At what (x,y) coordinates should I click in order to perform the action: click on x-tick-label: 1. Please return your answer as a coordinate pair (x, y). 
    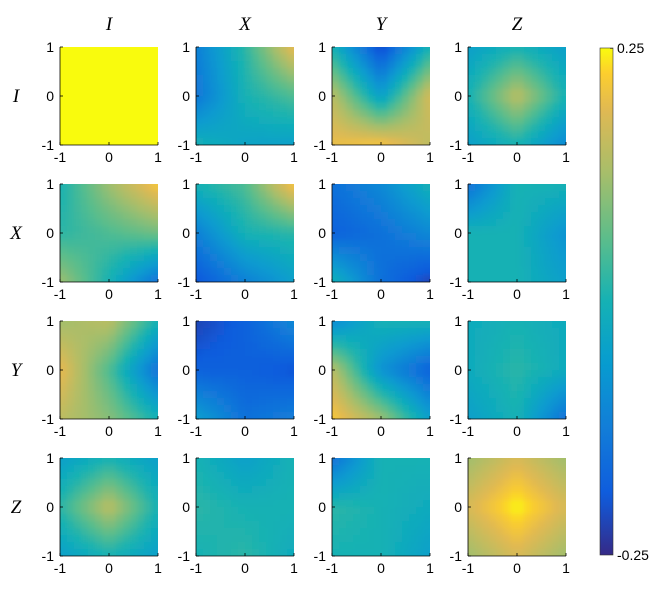
    Looking at the image, I should click on (566, 568).